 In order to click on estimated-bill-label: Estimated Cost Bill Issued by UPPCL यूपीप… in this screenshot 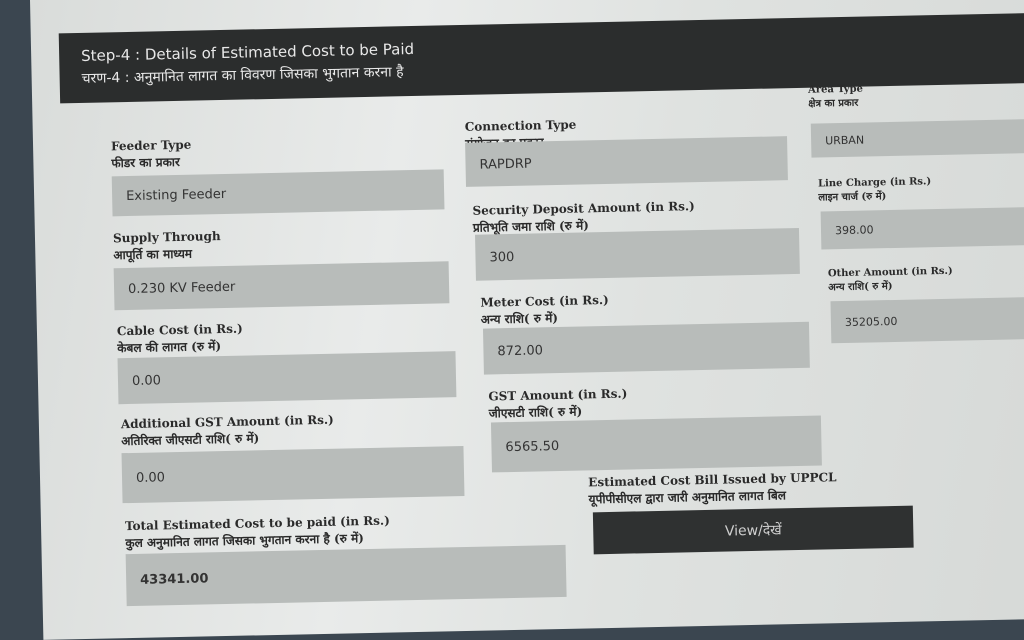, I will do `click(712, 488)`.